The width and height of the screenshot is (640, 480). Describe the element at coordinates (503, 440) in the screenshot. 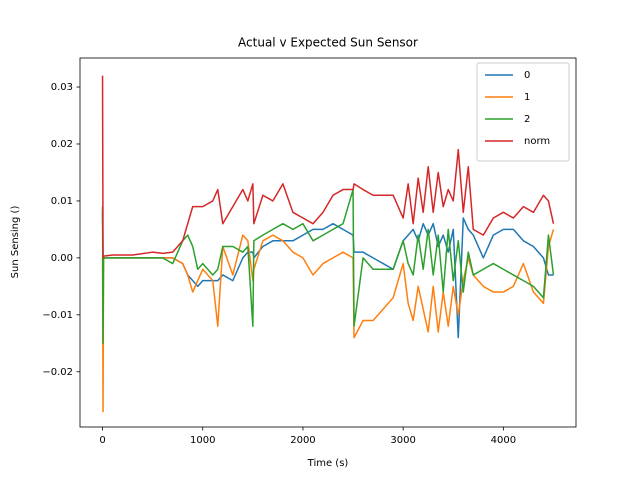

I see `x-tick-label: 4000` at that location.